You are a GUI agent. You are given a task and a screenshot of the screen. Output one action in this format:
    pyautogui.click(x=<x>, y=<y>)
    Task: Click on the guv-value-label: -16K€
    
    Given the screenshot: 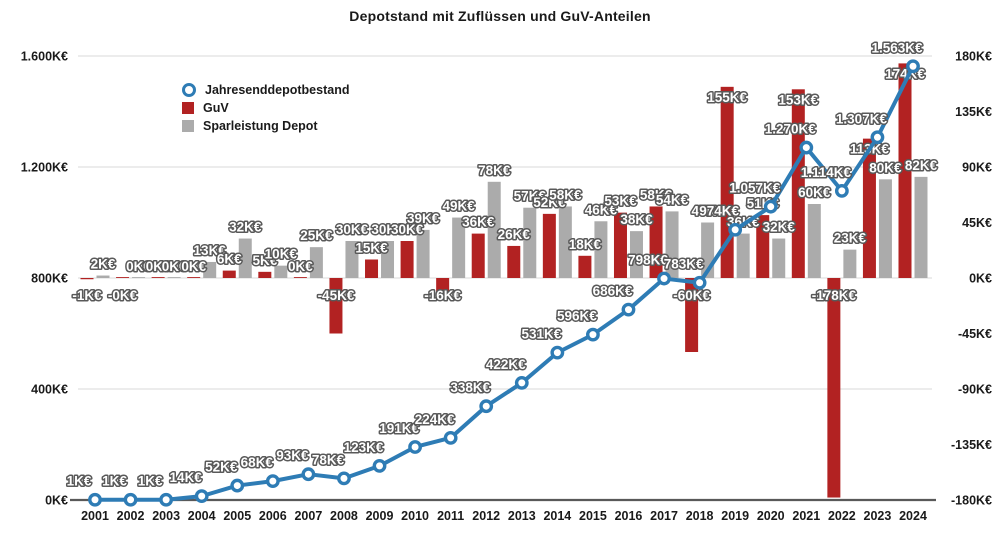 What is the action you would take?
    pyautogui.click(x=442, y=295)
    